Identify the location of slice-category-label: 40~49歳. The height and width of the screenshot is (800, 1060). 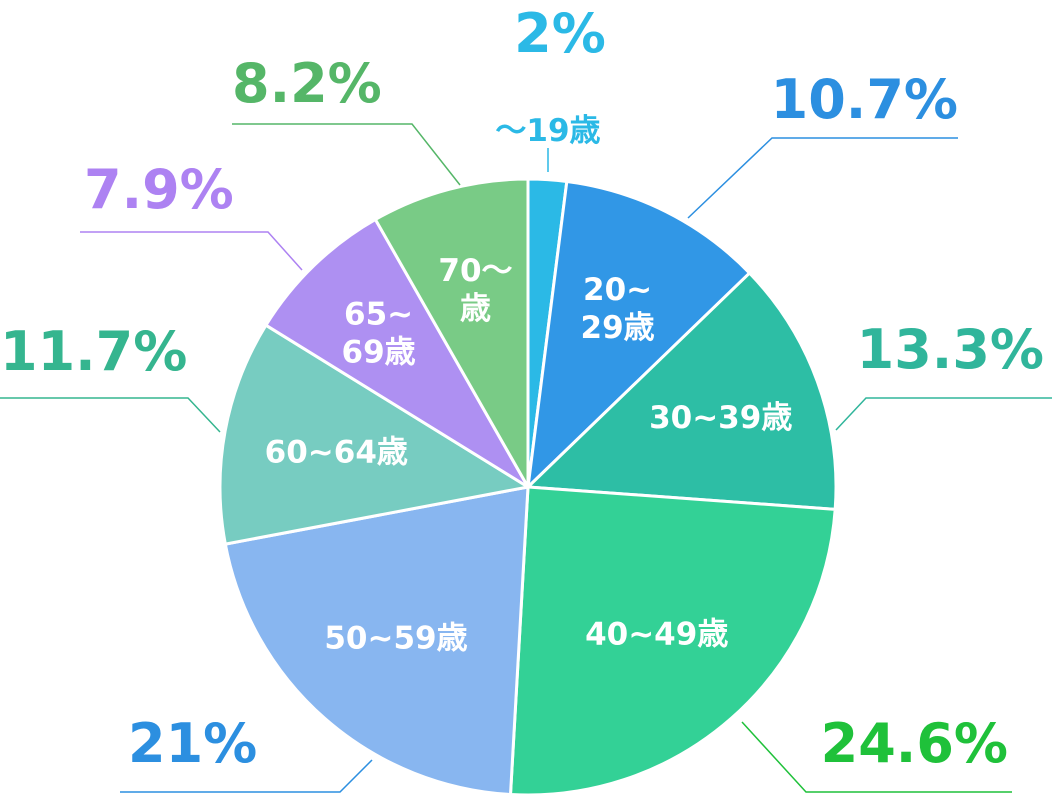
(656, 635).